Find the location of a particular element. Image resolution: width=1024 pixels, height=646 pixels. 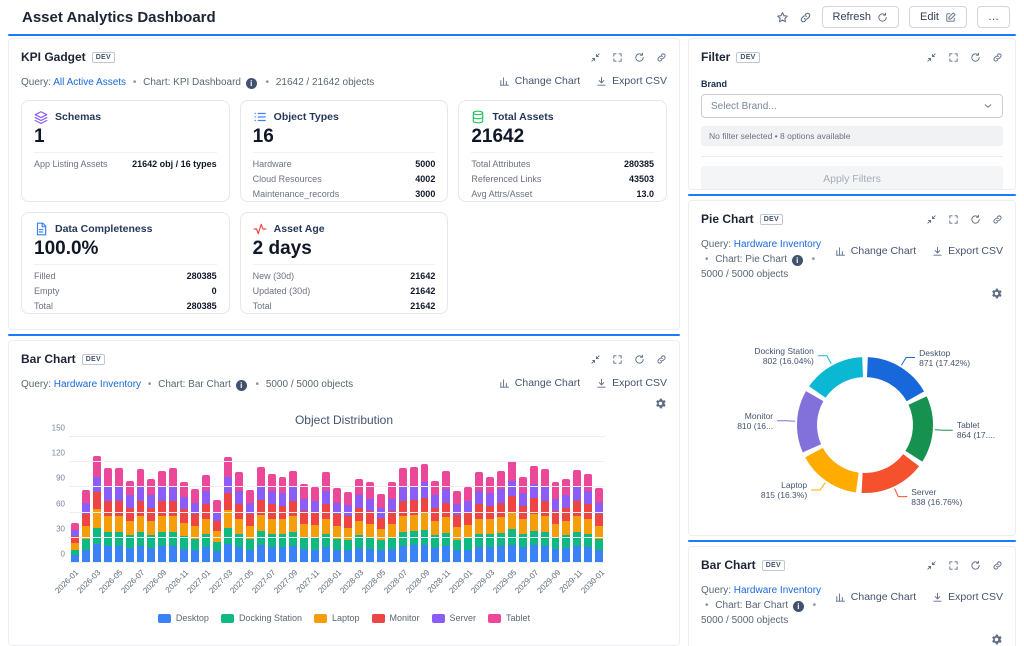

legend-item: Tablet is located at coordinates (509, 618).